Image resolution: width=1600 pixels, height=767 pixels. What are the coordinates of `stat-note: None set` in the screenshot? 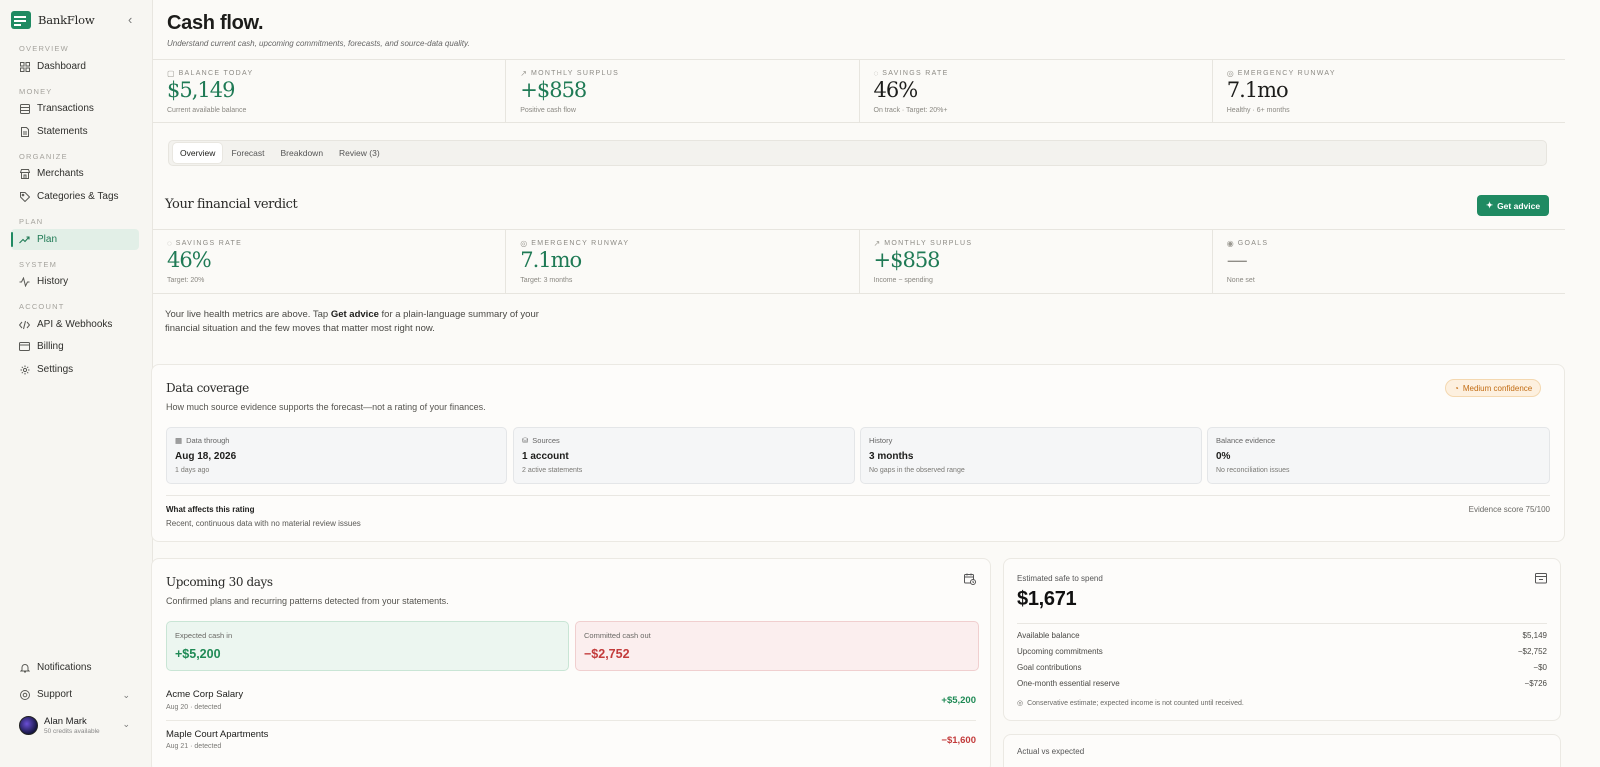 It's located at (1240, 280).